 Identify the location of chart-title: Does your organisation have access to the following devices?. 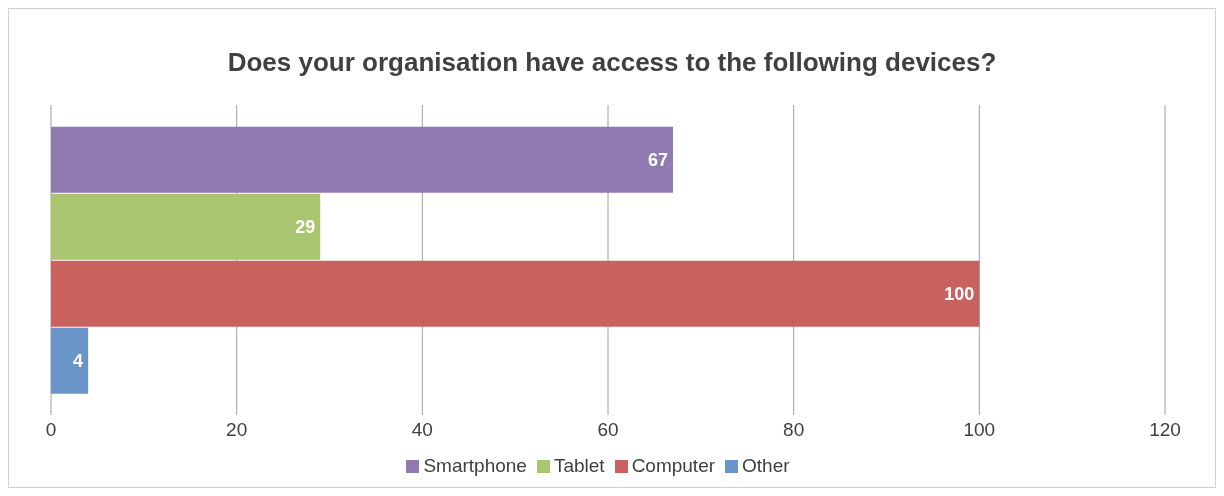
(612, 62).